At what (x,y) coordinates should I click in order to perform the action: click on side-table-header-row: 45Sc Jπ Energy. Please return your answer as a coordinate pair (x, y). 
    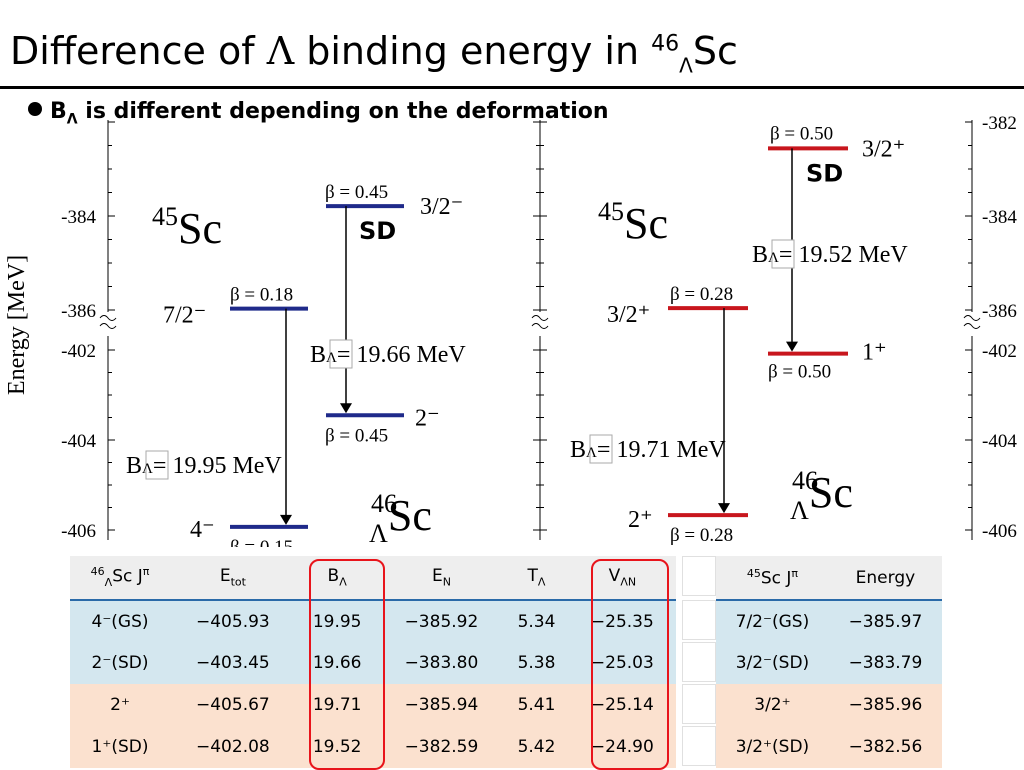
    Looking at the image, I should click on (829, 578).